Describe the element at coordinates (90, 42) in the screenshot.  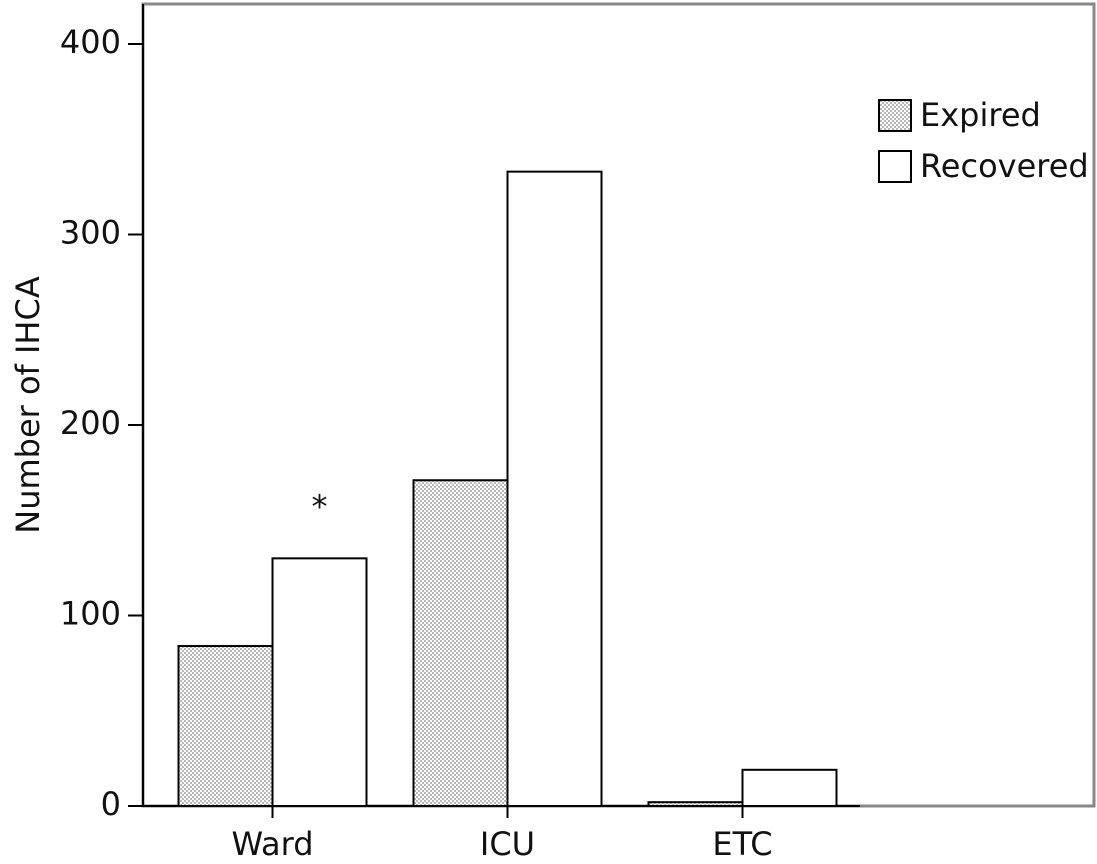
I see `y-tick-label: 400` at that location.